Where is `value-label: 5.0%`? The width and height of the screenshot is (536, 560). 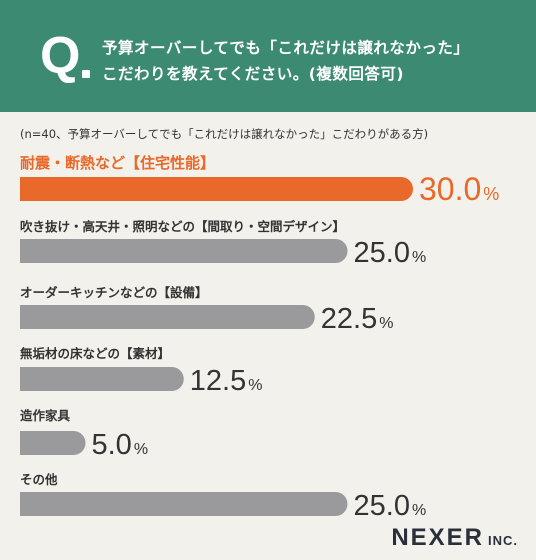 value-label: 5.0% is located at coordinates (120, 445).